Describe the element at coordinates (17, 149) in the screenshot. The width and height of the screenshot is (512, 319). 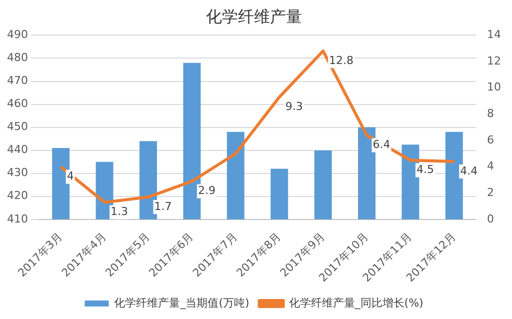
I see `y-tick-label: 440` at that location.